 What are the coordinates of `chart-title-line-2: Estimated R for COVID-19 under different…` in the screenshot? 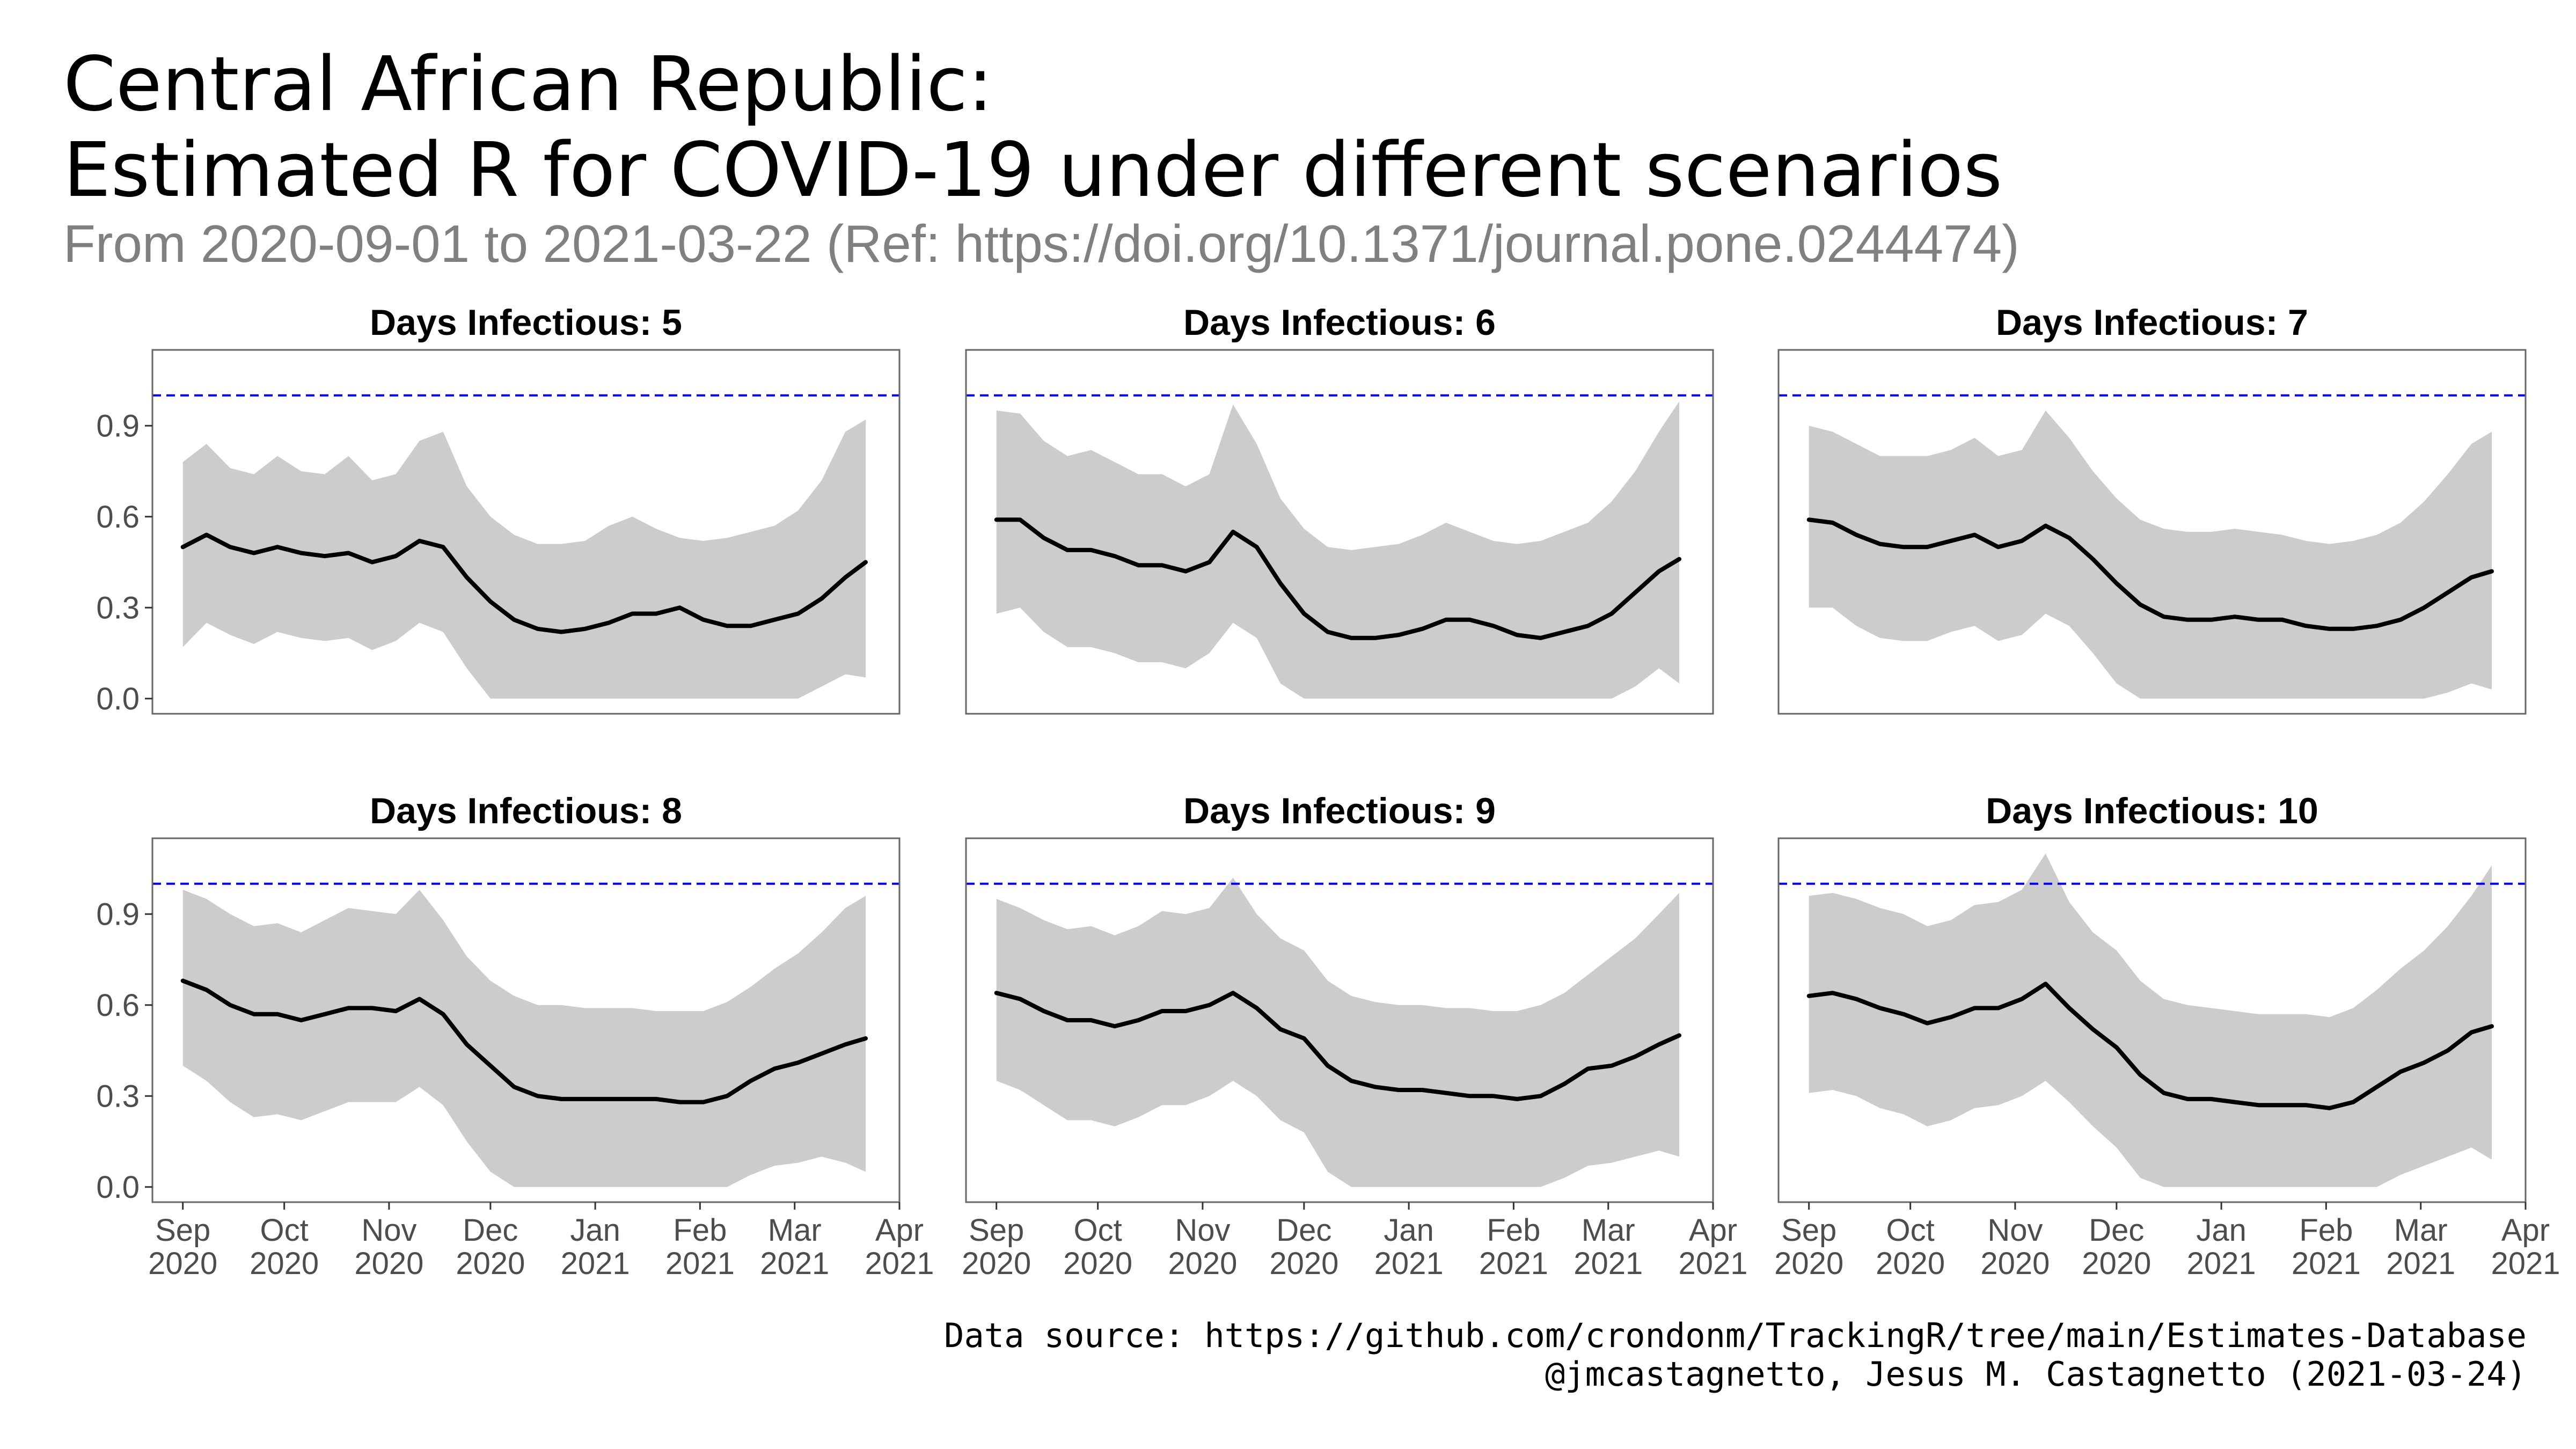 It's located at (1032, 170).